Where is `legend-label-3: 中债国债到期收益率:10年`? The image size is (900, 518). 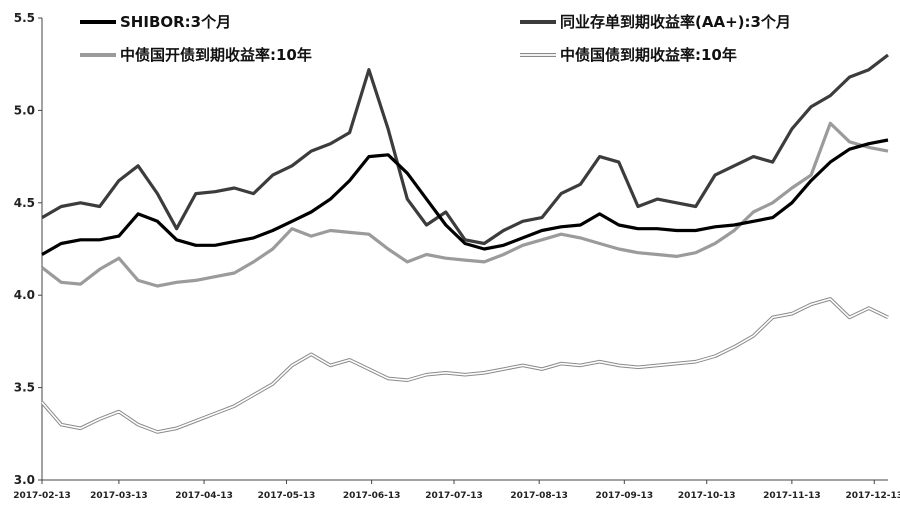
legend-label-3: 中债国债到期收益率:10年 is located at coordinates (648, 55).